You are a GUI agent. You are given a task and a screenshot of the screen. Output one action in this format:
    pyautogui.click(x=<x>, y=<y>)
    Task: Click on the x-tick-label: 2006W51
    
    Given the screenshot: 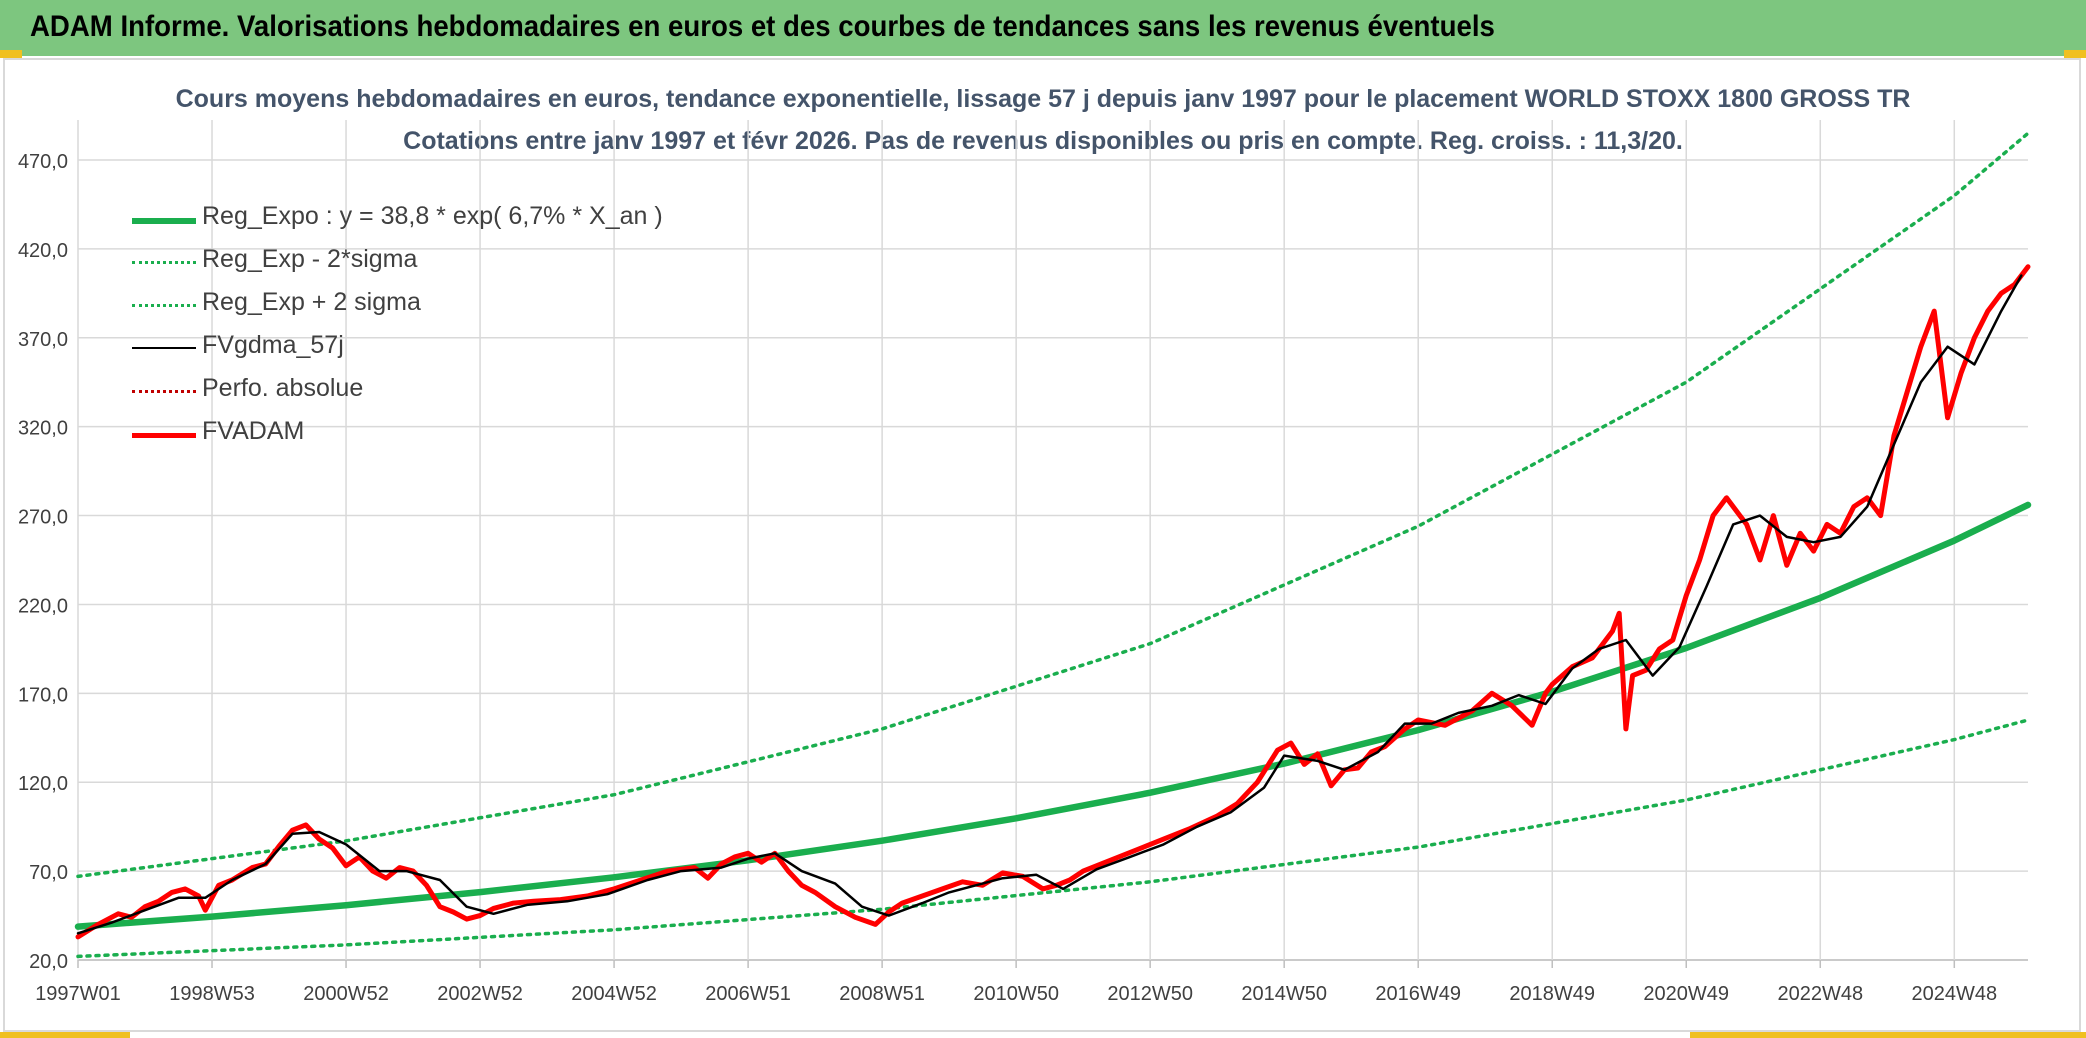 What is the action you would take?
    pyautogui.click(x=748, y=994)
    